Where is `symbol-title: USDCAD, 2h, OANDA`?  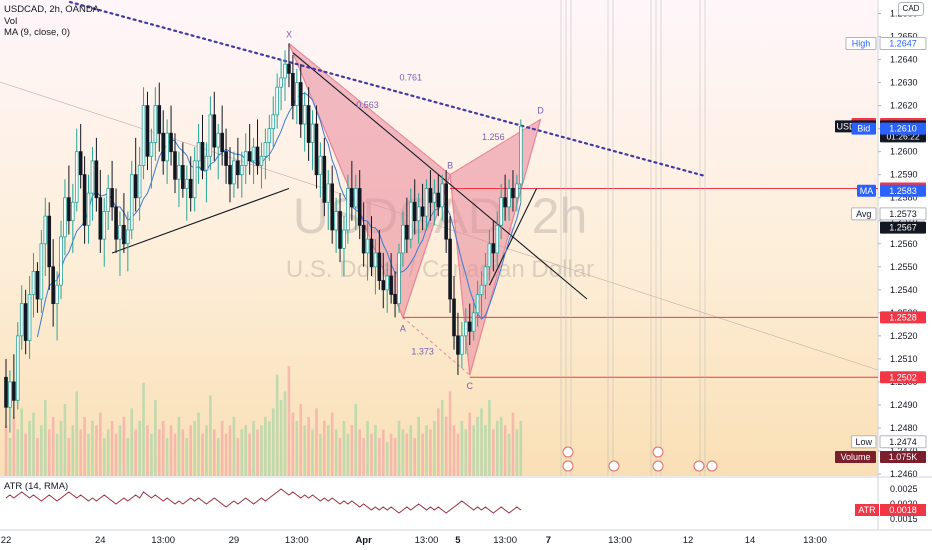 symbol-title: USDCAD, 2h, OANDA is located at coordinates (52, 9).